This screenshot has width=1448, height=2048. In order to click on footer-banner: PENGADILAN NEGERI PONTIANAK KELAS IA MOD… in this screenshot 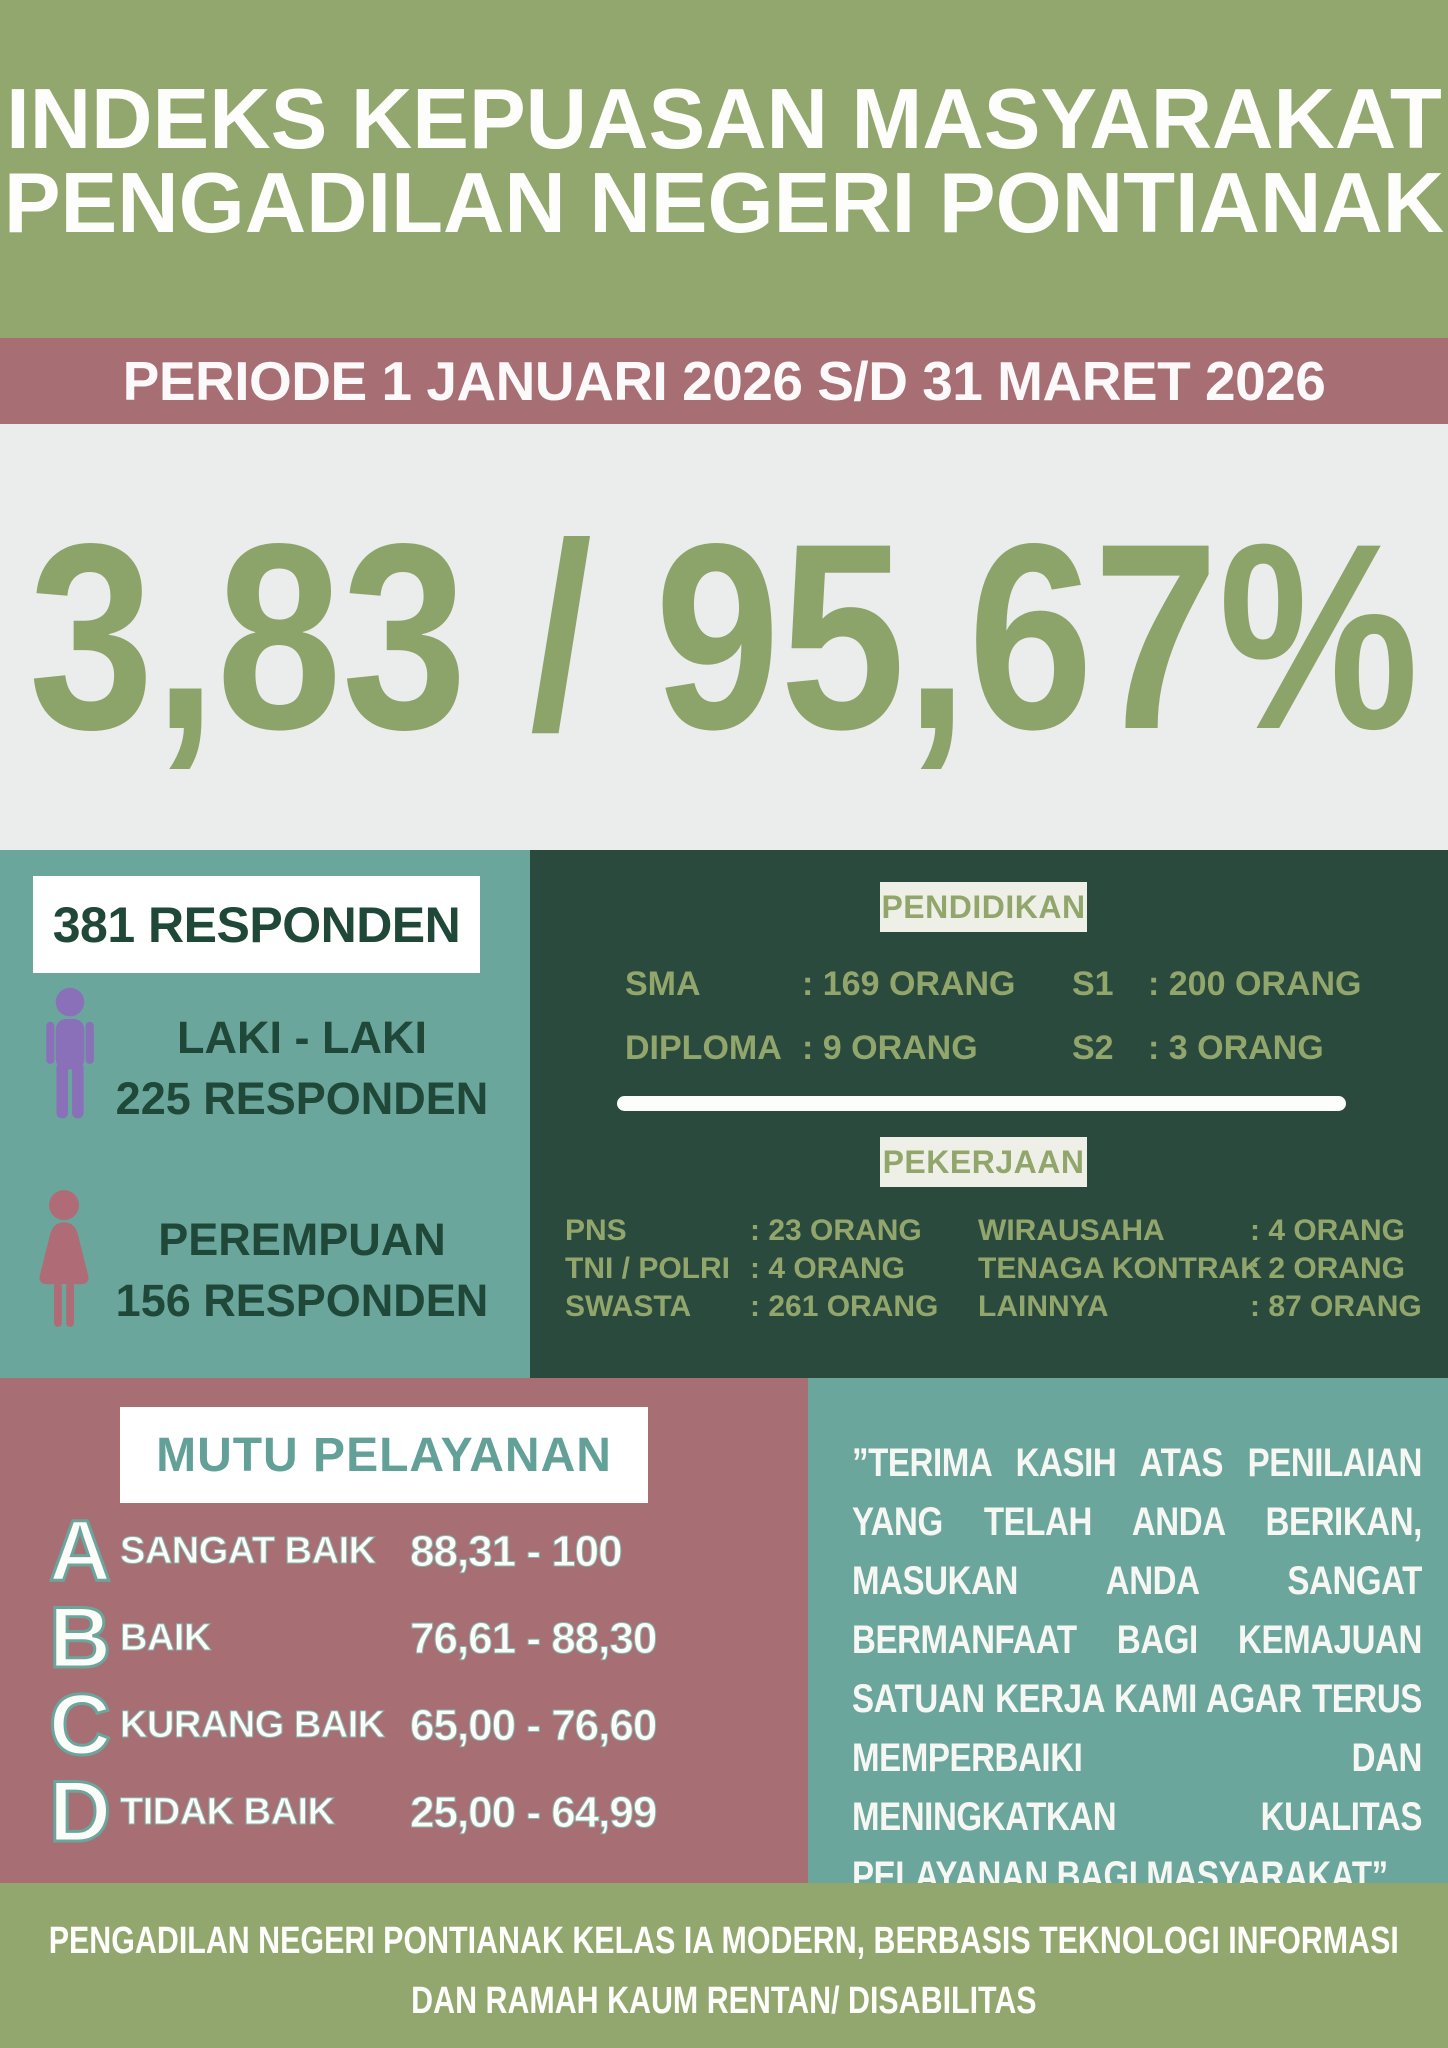, I will do `click(724, 1965)`.